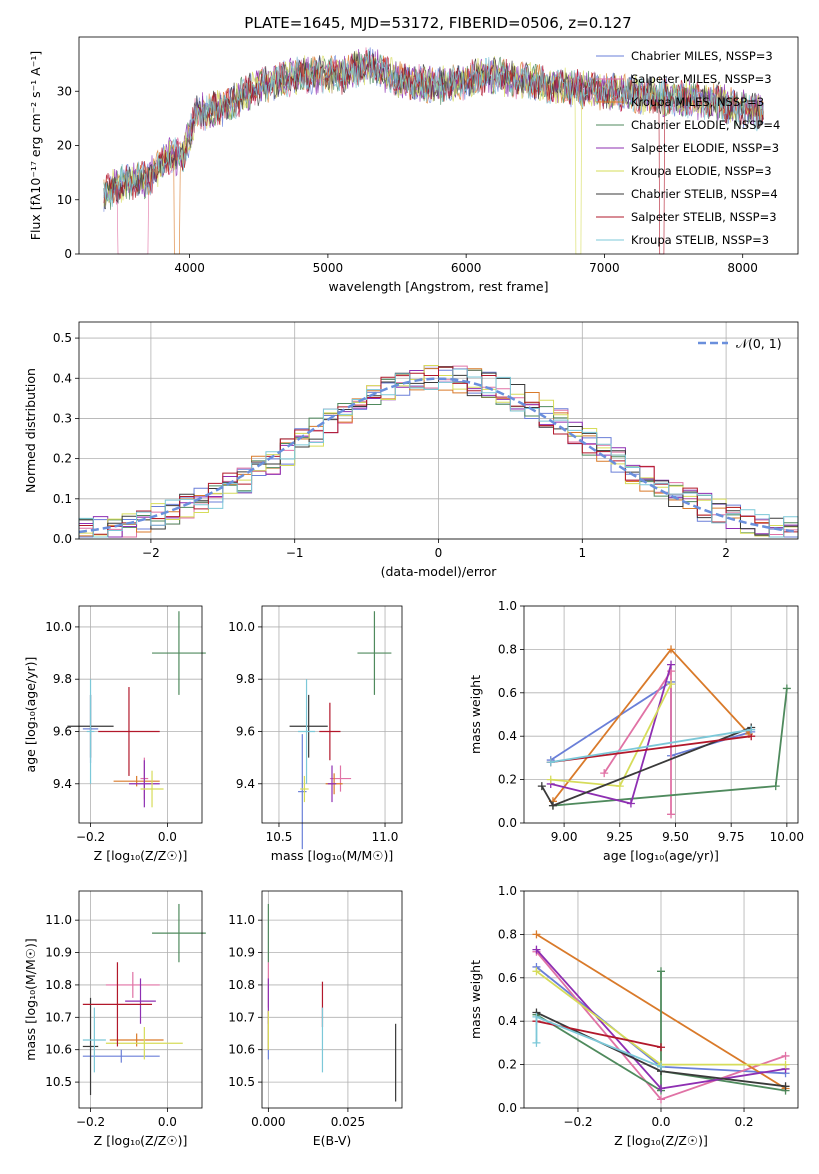 Image resolution: width=819 pixels, height=1174 pixels. Describe the element at coordinates (279, 837) in the screenshot. I see `x-tick-label: 10.5` at that location.